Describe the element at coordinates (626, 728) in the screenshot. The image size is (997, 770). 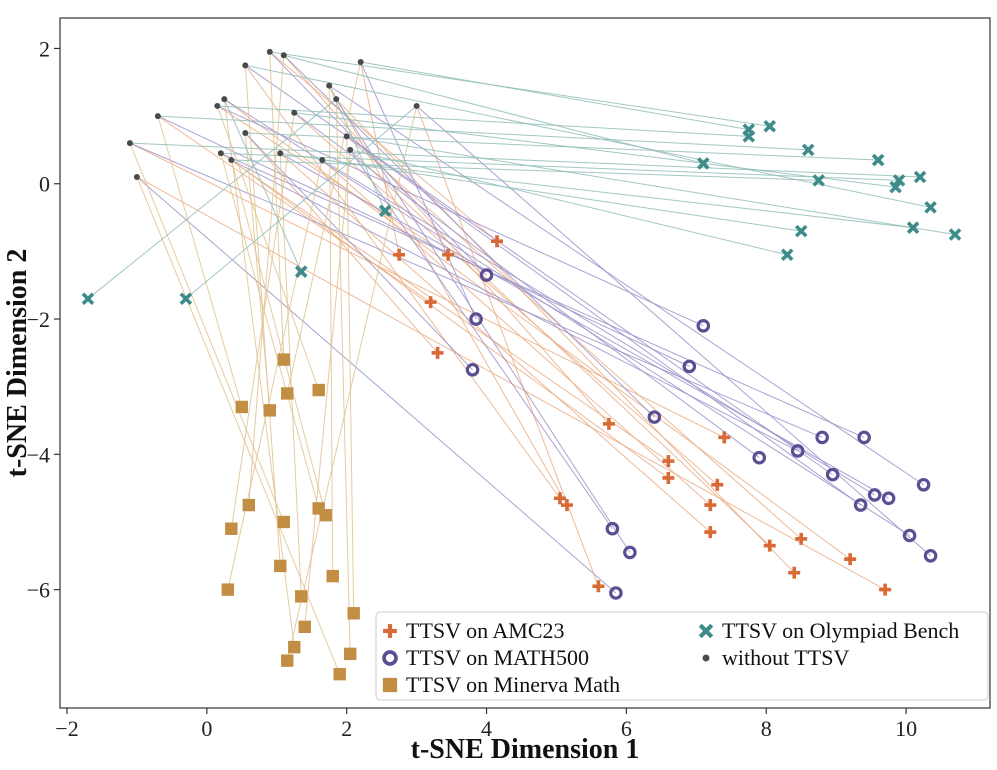
I see `x-tick-label: 6` at that location.